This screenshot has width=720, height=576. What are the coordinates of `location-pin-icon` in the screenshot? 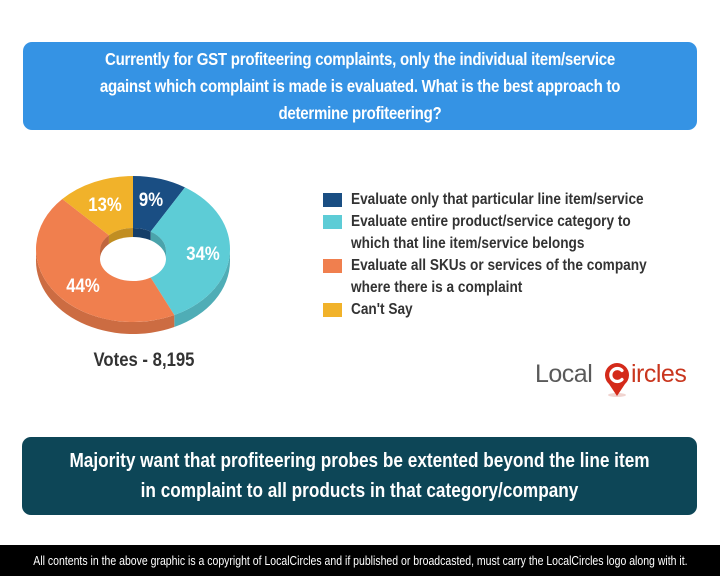 It's located at (617, 380).